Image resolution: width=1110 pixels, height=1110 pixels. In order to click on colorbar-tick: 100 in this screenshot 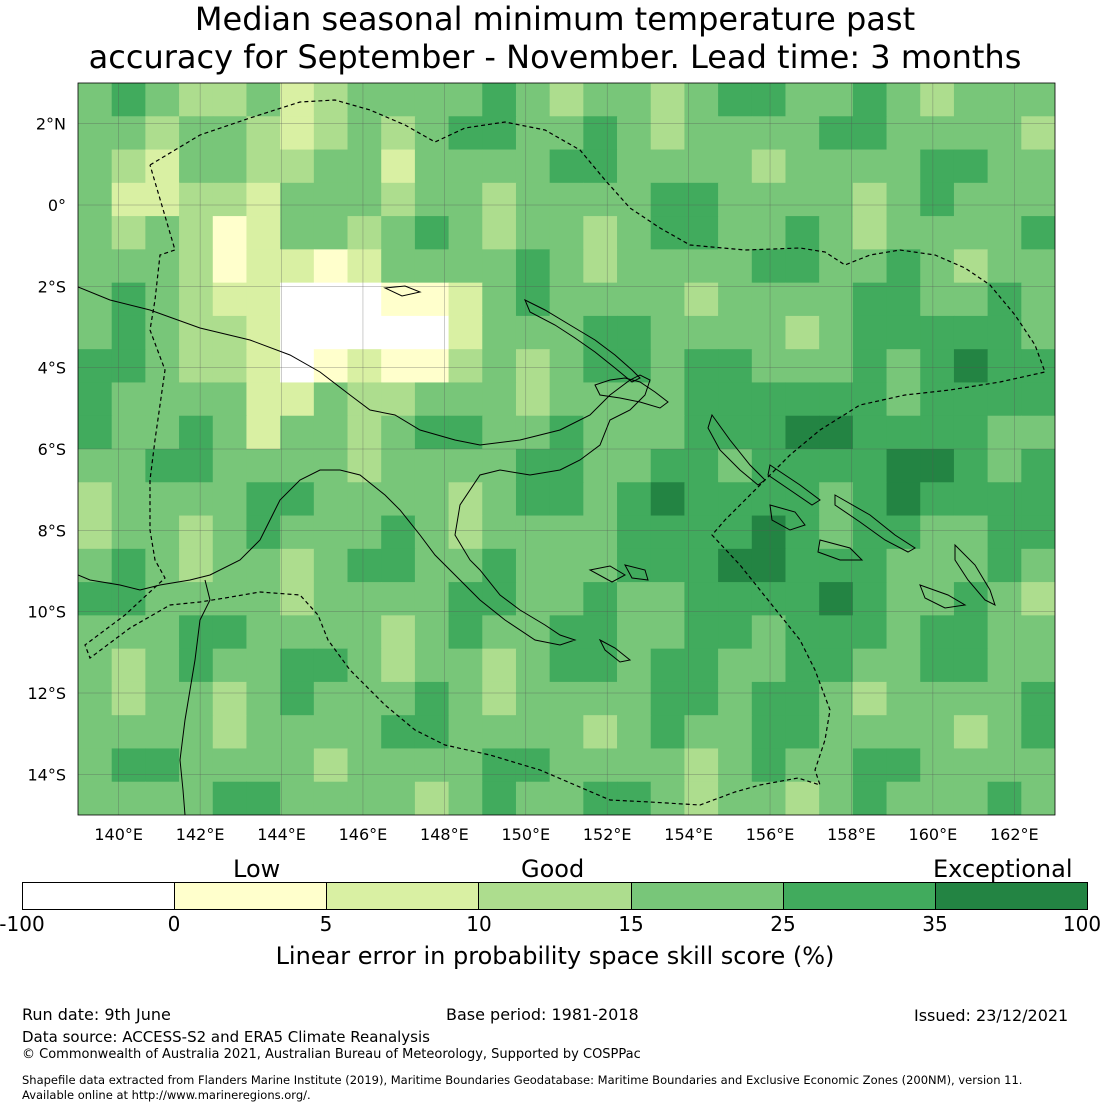, I will do `click(1082, 924)`.